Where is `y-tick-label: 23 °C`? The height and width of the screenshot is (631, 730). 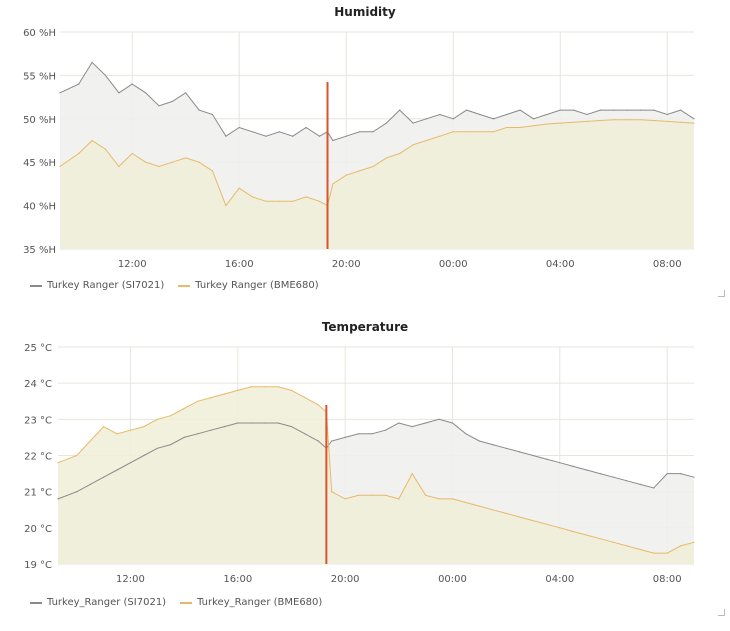 y-tick-label: 23 °C is located at coordinates (38, 420).